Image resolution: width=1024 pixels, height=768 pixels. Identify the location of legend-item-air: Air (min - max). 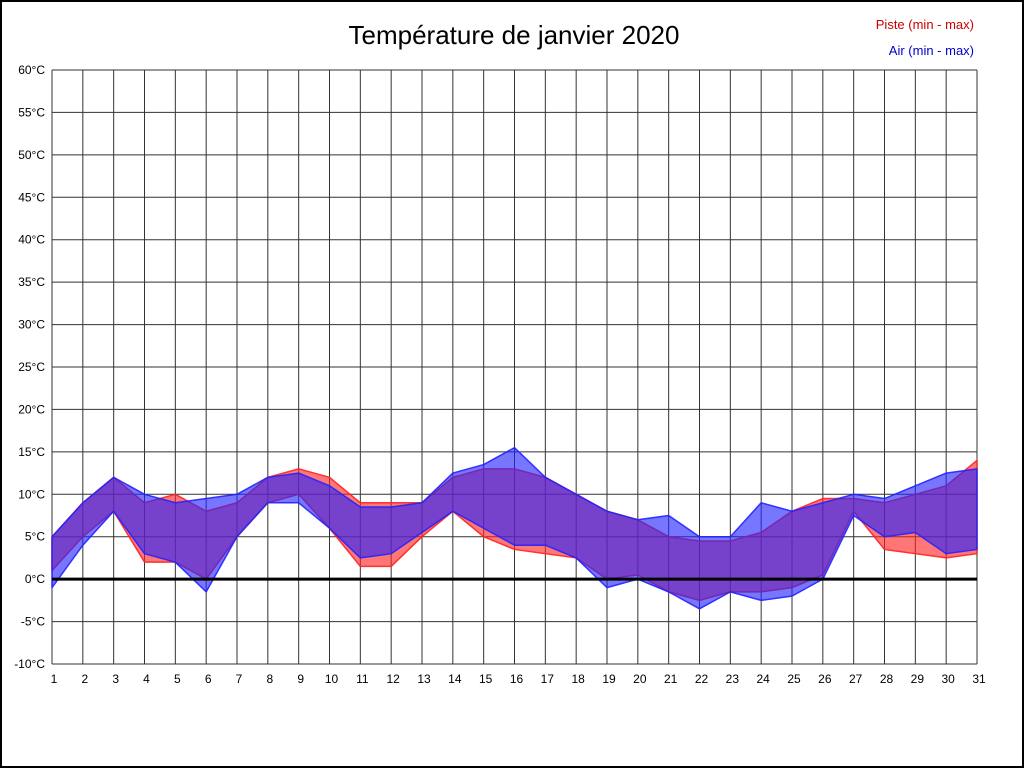
(931, 50).